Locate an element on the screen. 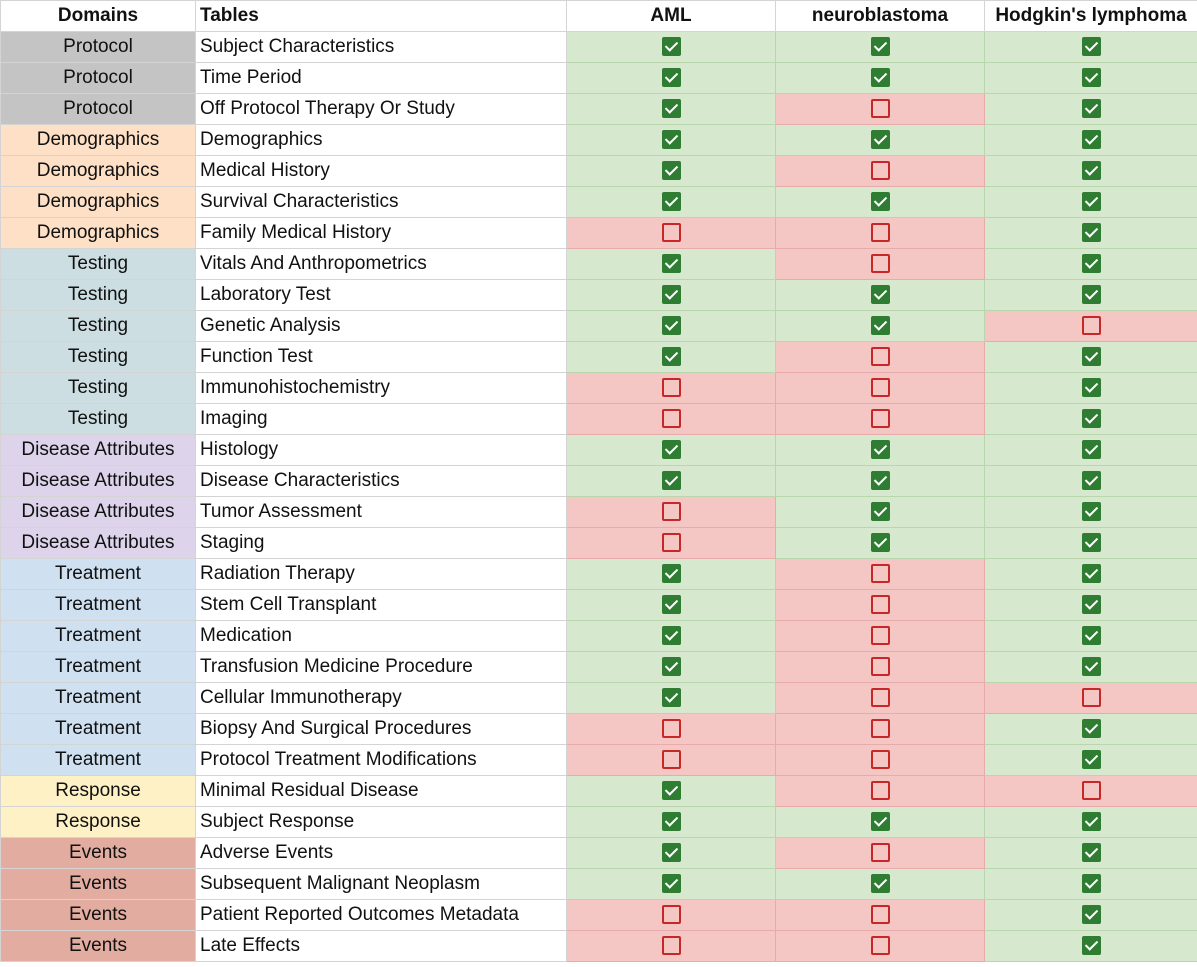 This screenshot has width=1197, height=967. table-row: Treatment Stem Cell Transplant is located at coordinates (598, 605).